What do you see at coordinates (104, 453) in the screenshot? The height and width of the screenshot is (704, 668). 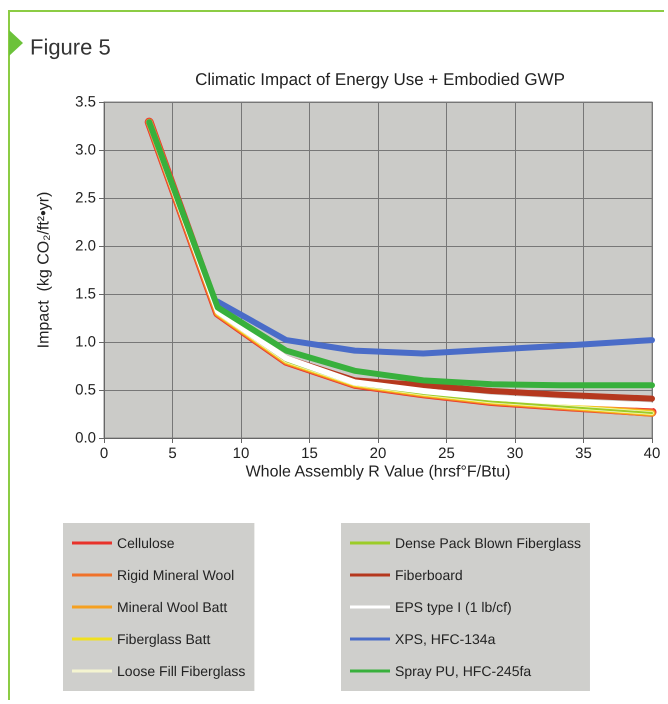 I see `x-tick-label: 0` at bounding box center [104, 453].